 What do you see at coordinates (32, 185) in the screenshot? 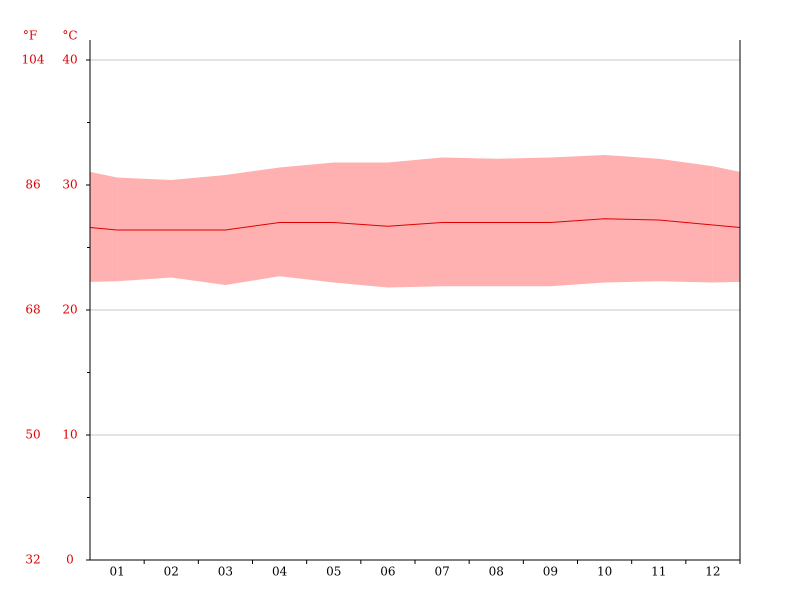
I see `y2-tick-label: 86` at bounding box center [32, 185].